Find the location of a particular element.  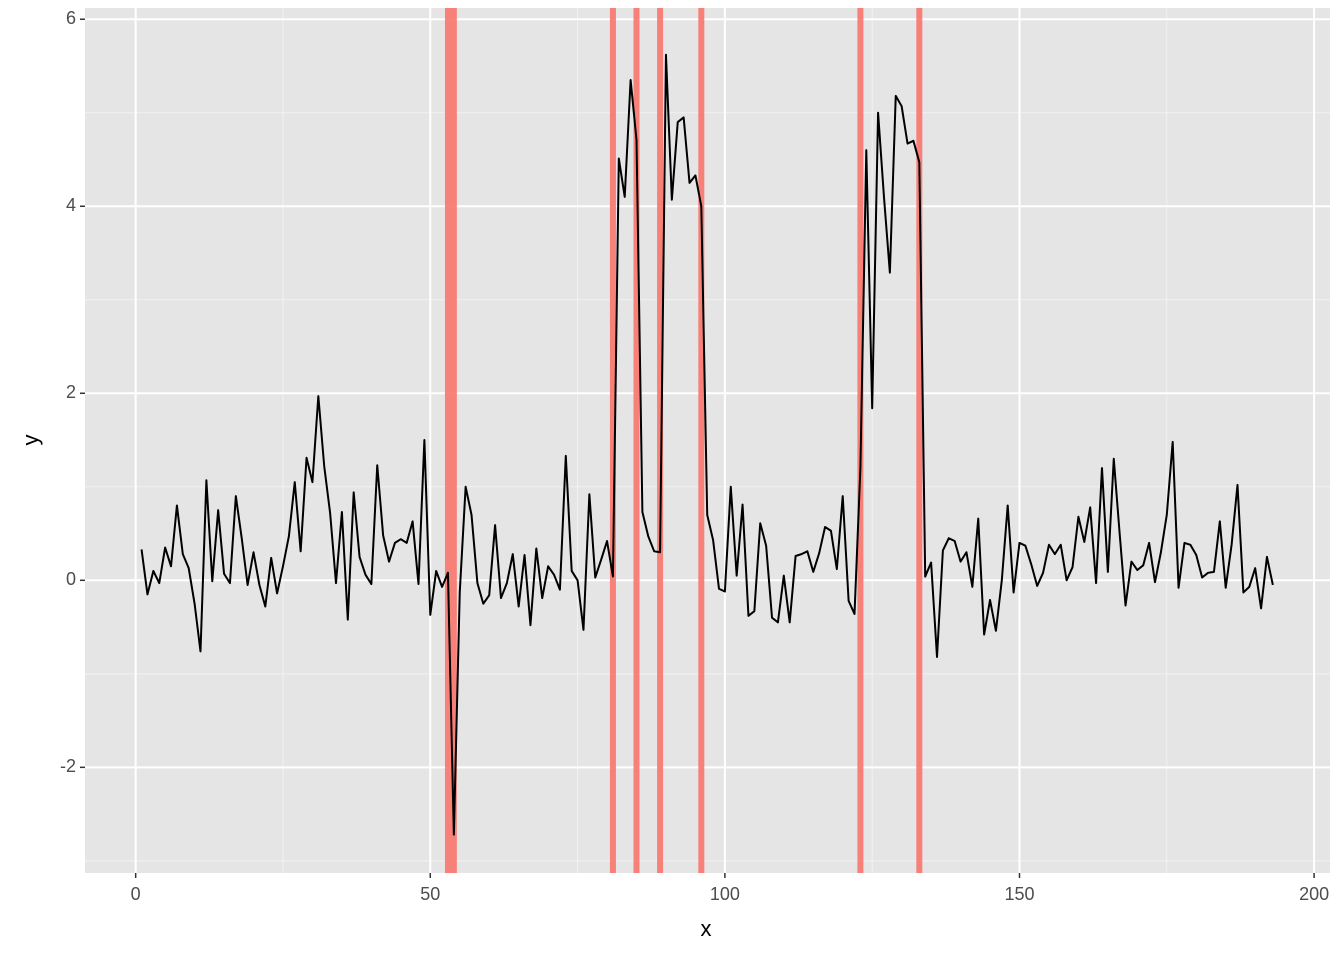

x-tick-label: 150 is located at coordinates (1019, 894).